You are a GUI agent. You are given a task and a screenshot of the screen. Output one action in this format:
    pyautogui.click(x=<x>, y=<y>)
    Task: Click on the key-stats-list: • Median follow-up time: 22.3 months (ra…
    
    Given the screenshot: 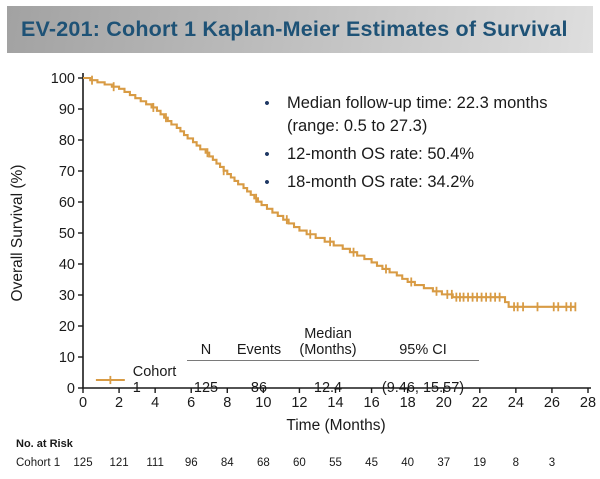 What is the action you would take?
    pyautogui.click(x=425, y=145)
    